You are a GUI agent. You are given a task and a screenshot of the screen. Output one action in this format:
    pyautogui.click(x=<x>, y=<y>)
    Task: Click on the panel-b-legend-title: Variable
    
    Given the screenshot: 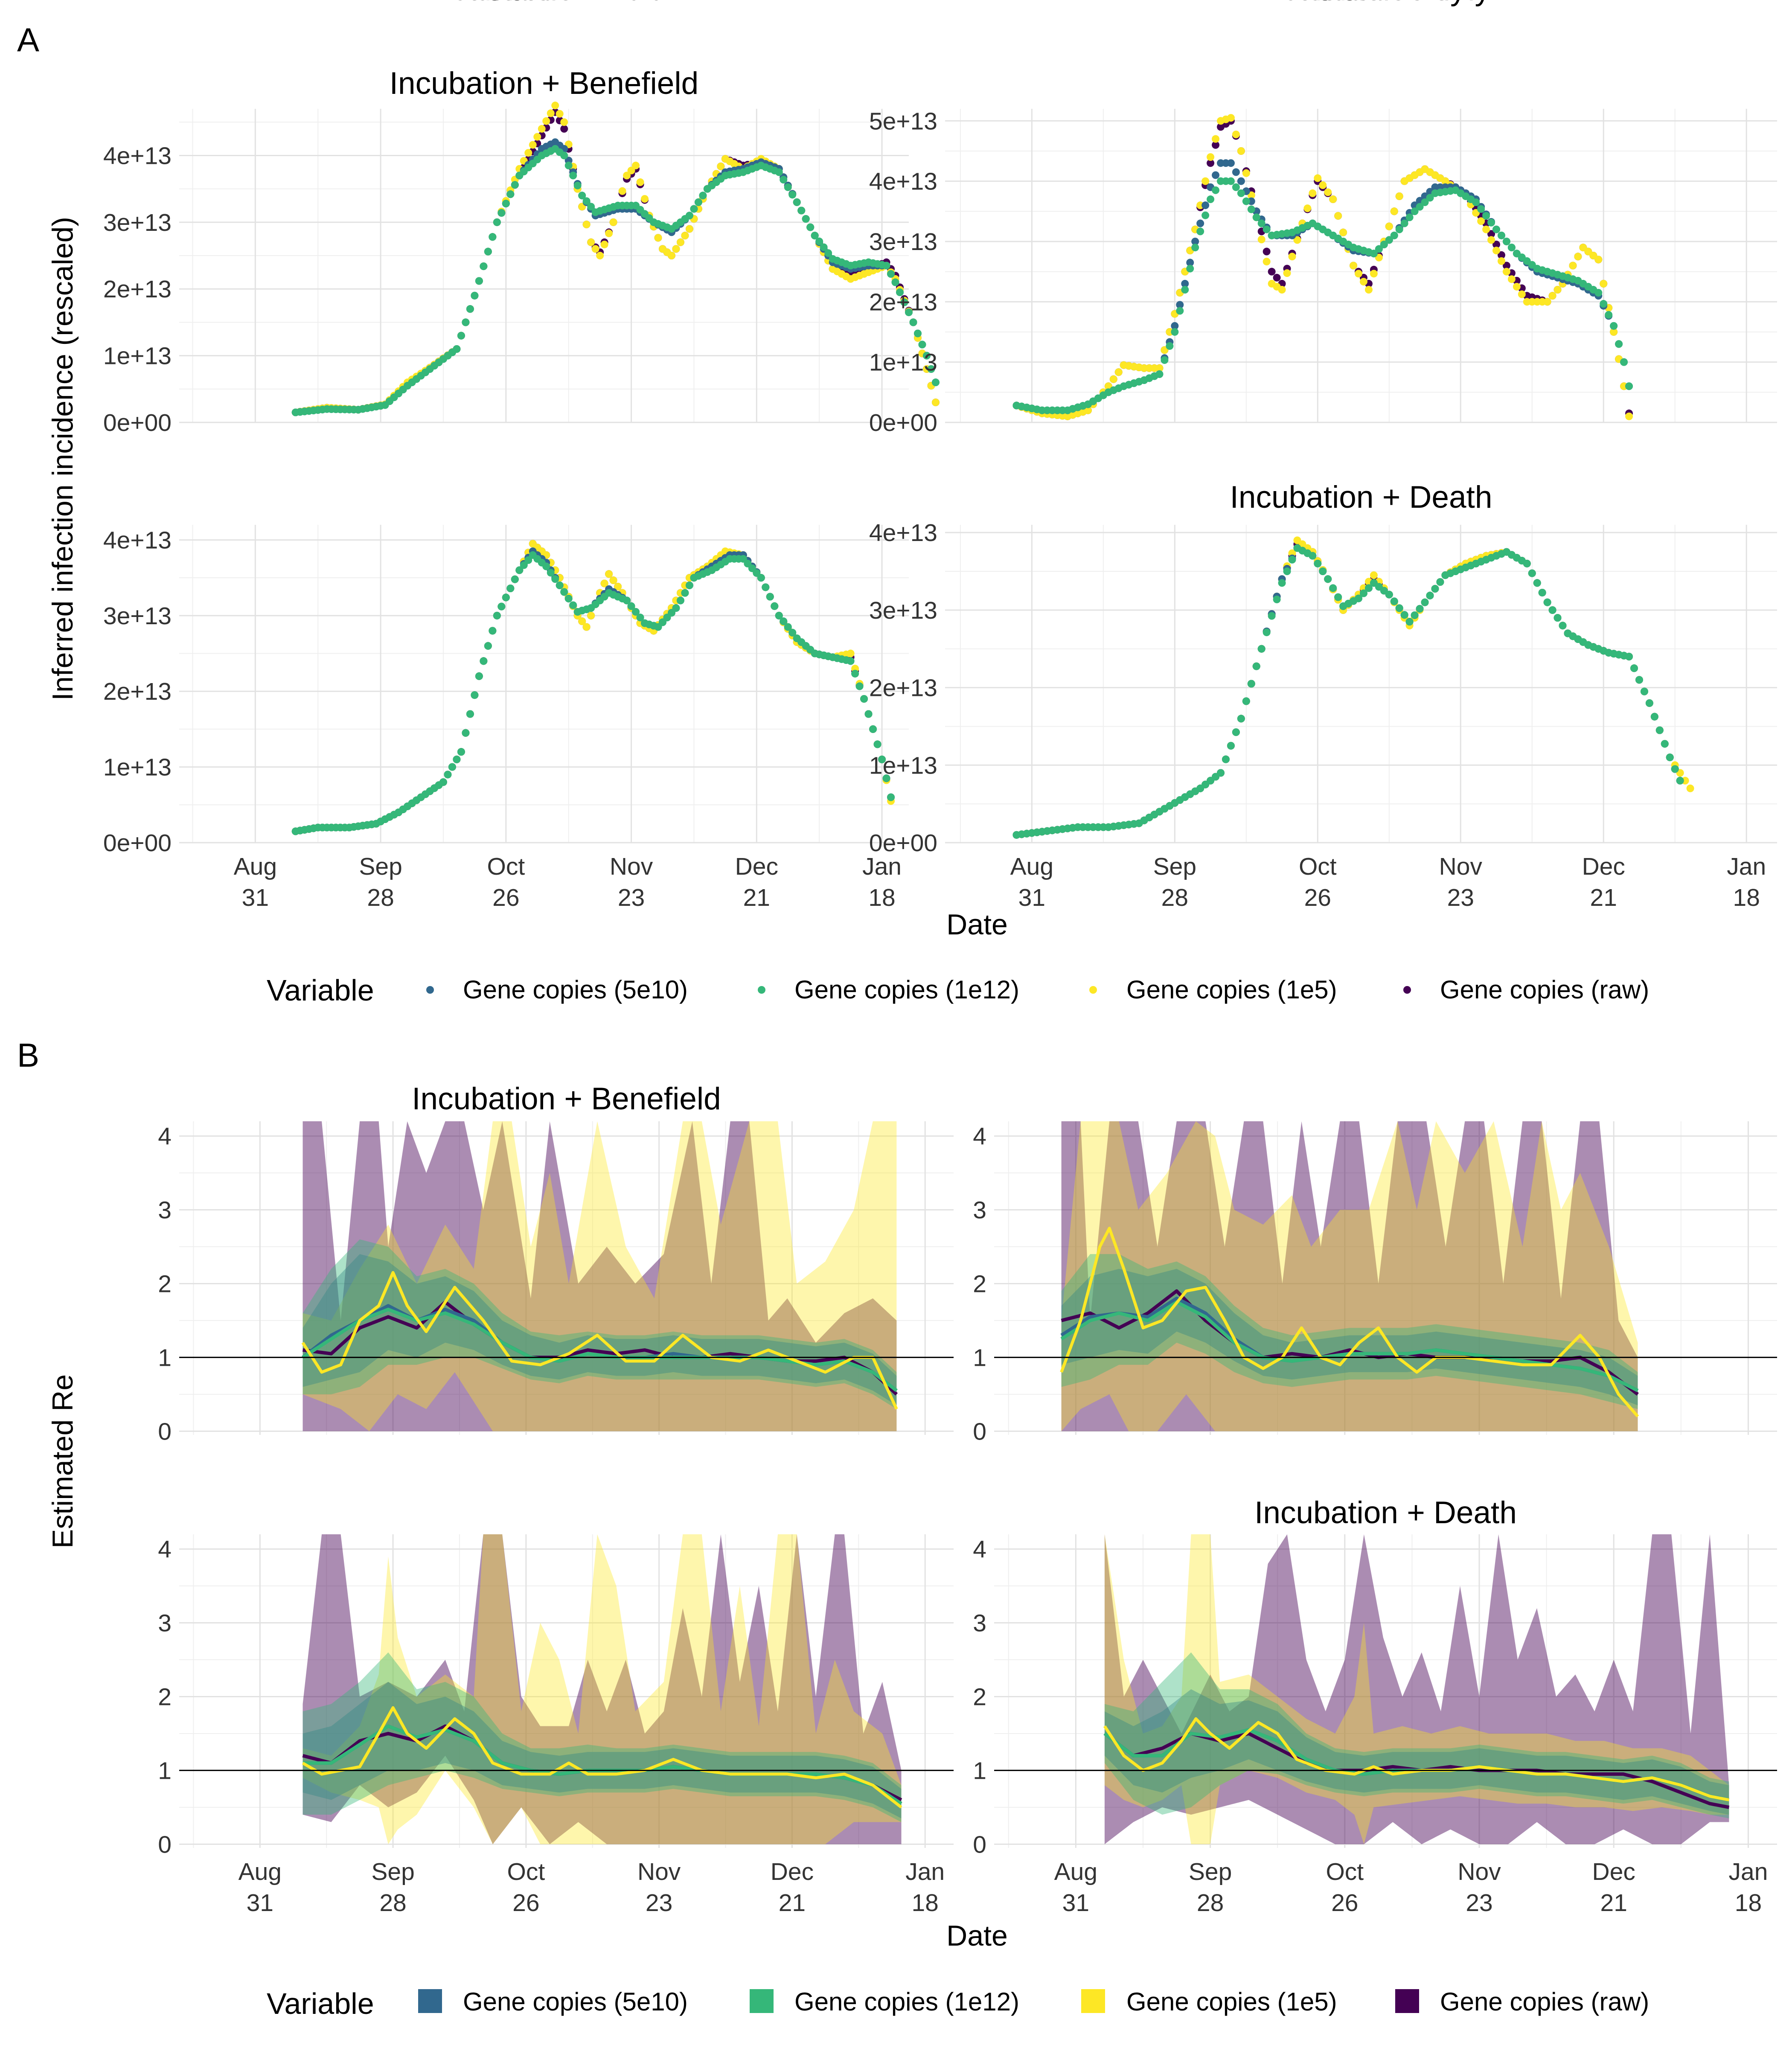 What is the action you would take?
    pyautogui.click(x=320, y=2004)
    